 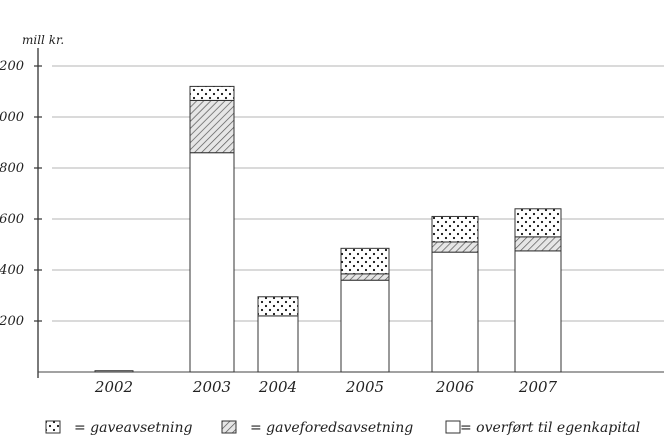 I want to click on x-tick-label: 2002, so click(x=113, y=387).